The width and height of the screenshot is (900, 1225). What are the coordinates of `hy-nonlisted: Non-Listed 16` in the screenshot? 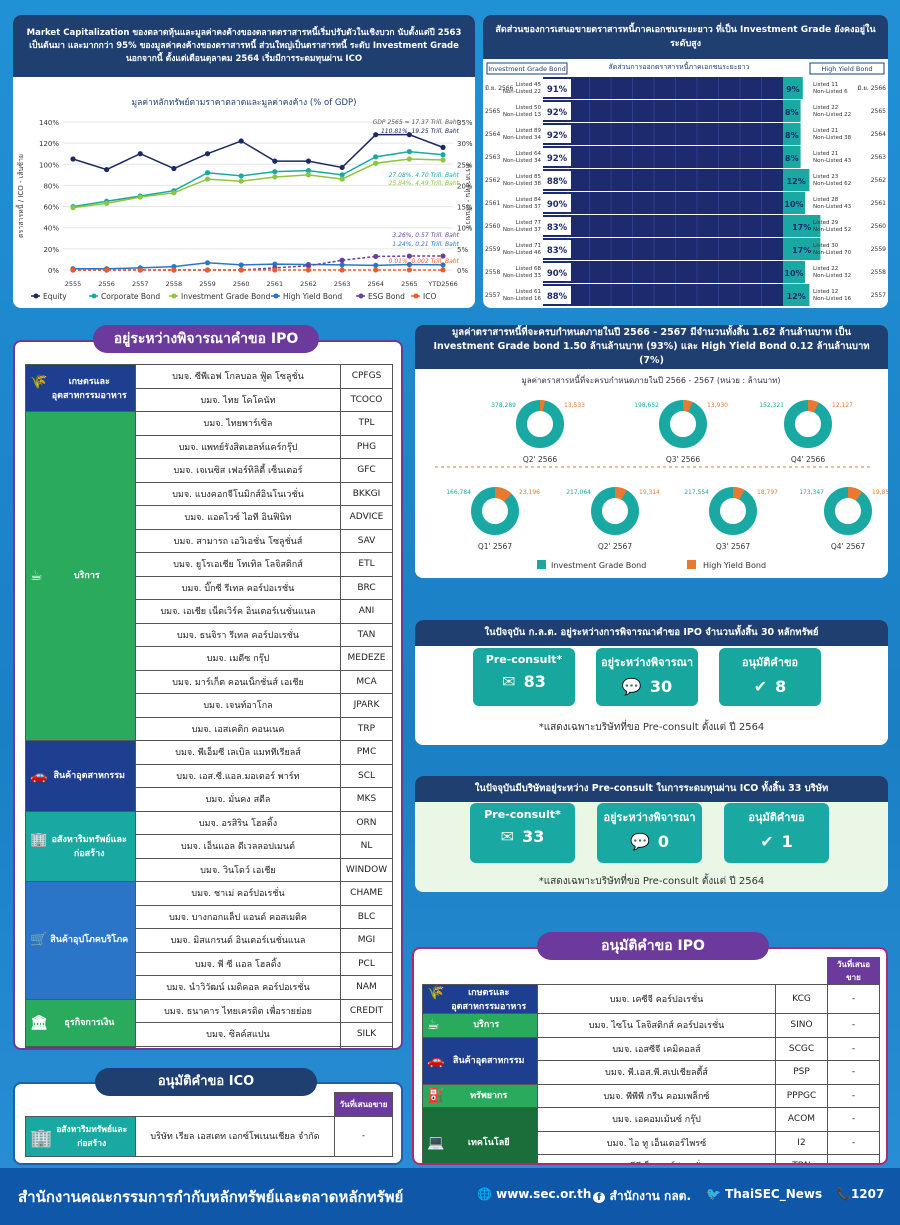 It's located at (832, 299).